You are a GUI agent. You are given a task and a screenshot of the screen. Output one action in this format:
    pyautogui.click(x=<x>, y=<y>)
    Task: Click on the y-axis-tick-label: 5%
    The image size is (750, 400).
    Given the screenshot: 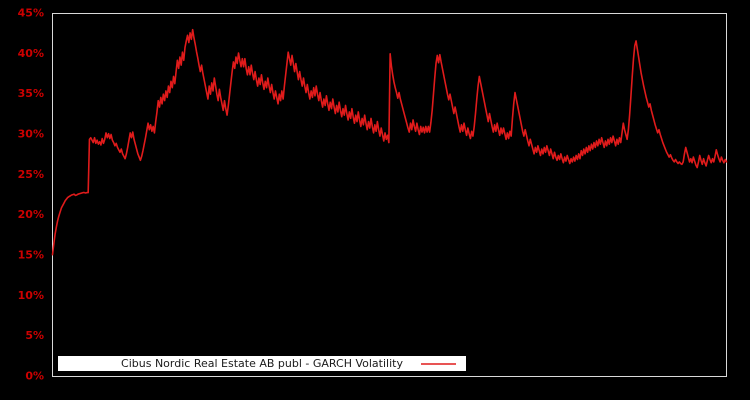 What is the action you would take?
    pyautogui.click(x=34, y=335)
    